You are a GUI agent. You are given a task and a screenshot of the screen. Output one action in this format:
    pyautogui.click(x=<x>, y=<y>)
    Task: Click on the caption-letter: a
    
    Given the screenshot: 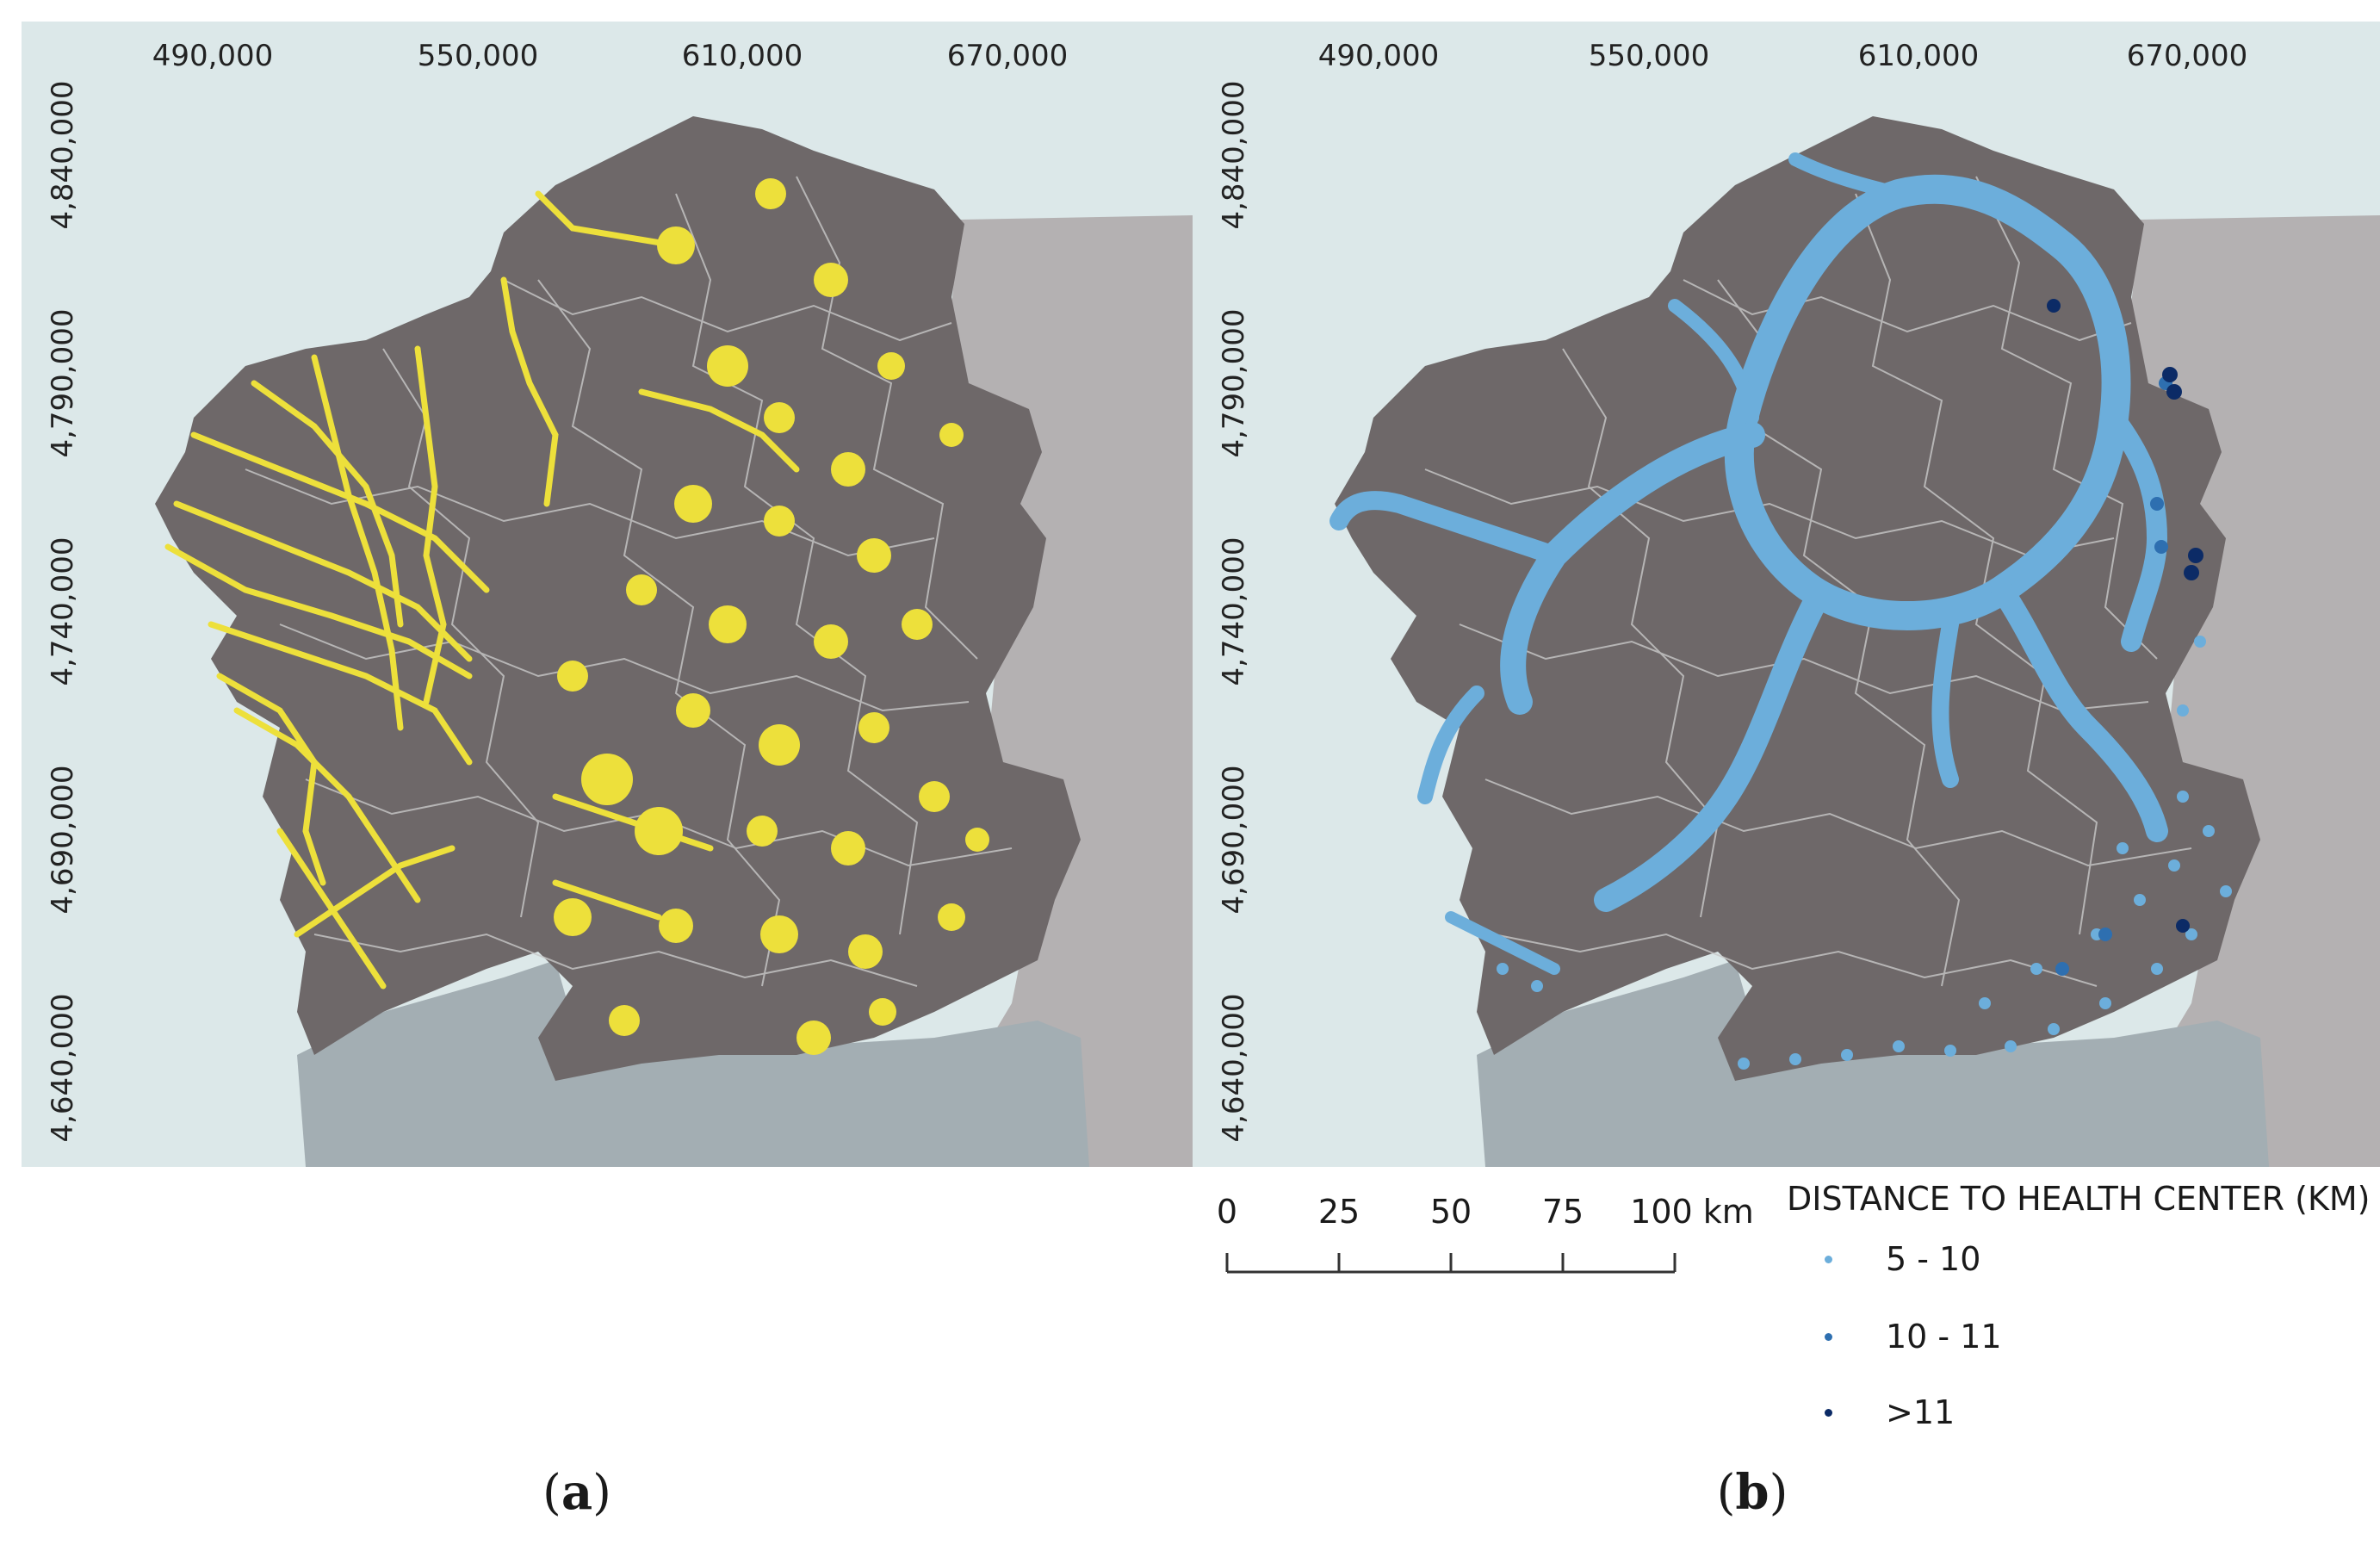 What is the action you would take?
    pyautogui.click(x=577, y=1492)
    